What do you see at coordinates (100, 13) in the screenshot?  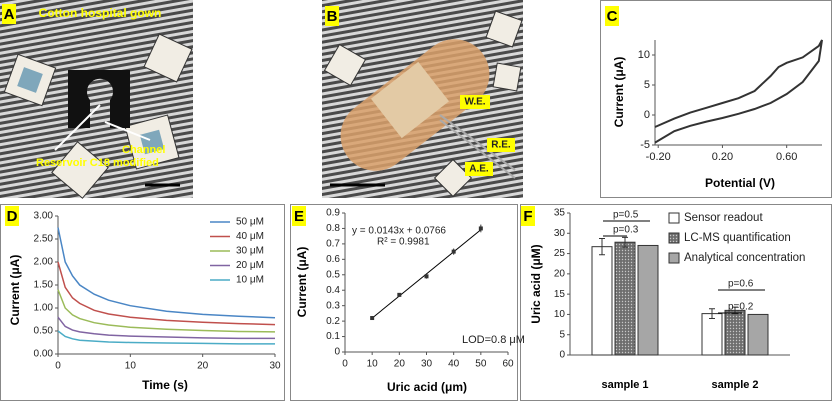 I see `photo-caption: Cotton hospital gown` at bounding box center [100, 13].